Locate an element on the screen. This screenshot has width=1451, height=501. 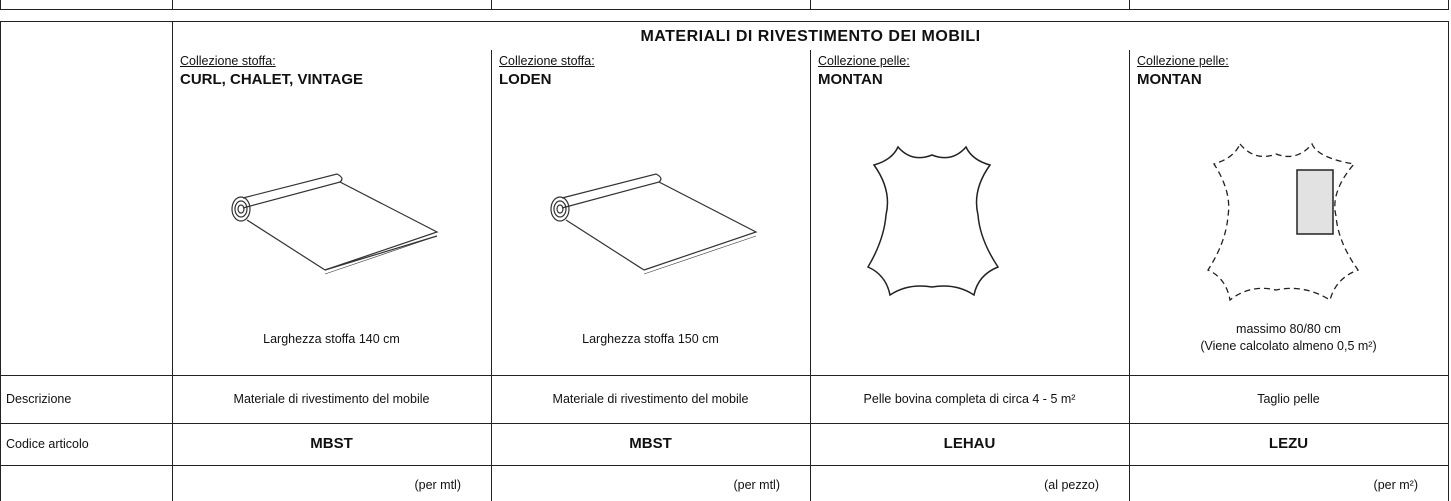
caption: Larghezza stoffa 140 cm is located at coordinates (331, 339).